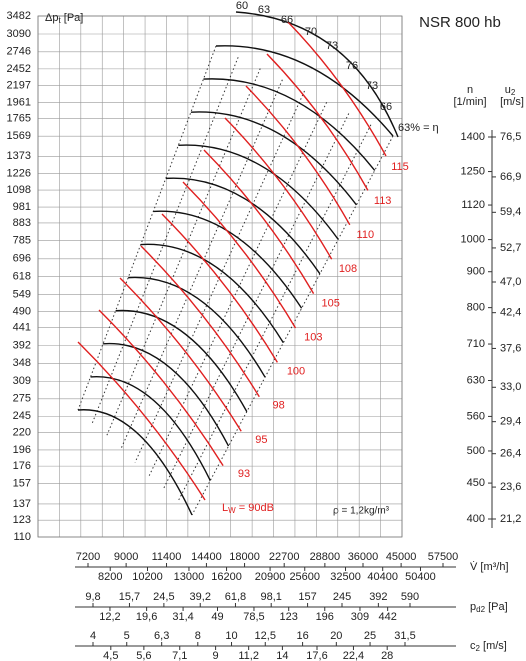 The width and height of the screenshot is (526, 661). What do you see at coordinates (22, 277) in the screenshot?
I see `y-tick-label: 618` at bounding box center [22, 277].